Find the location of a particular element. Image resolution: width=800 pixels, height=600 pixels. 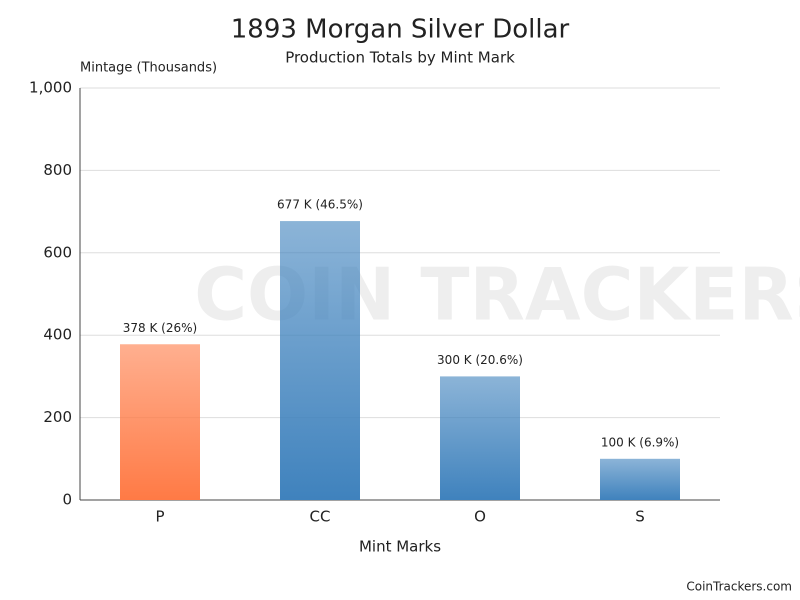

y-tick-label: 1,000 is located at coordinates (50, 88).